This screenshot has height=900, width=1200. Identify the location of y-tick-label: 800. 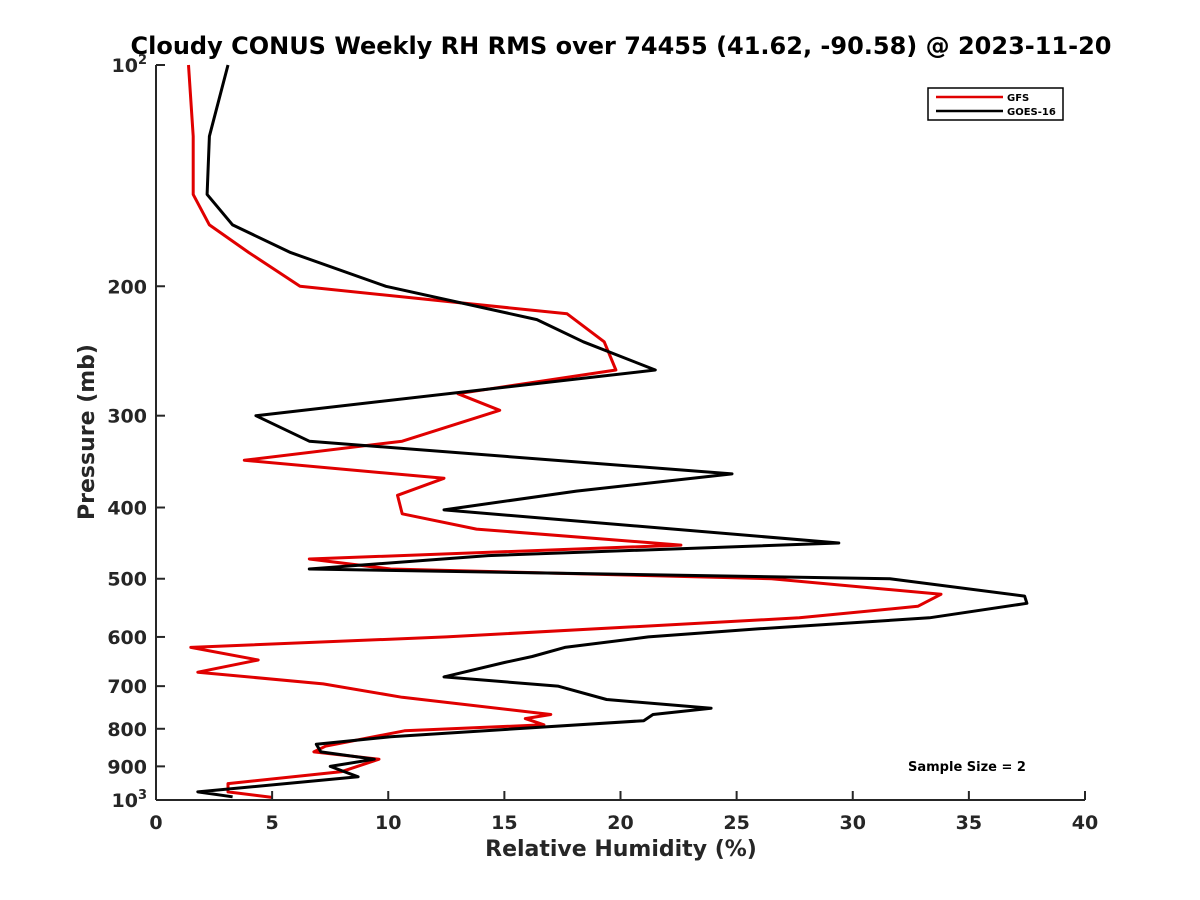
(127, 730).